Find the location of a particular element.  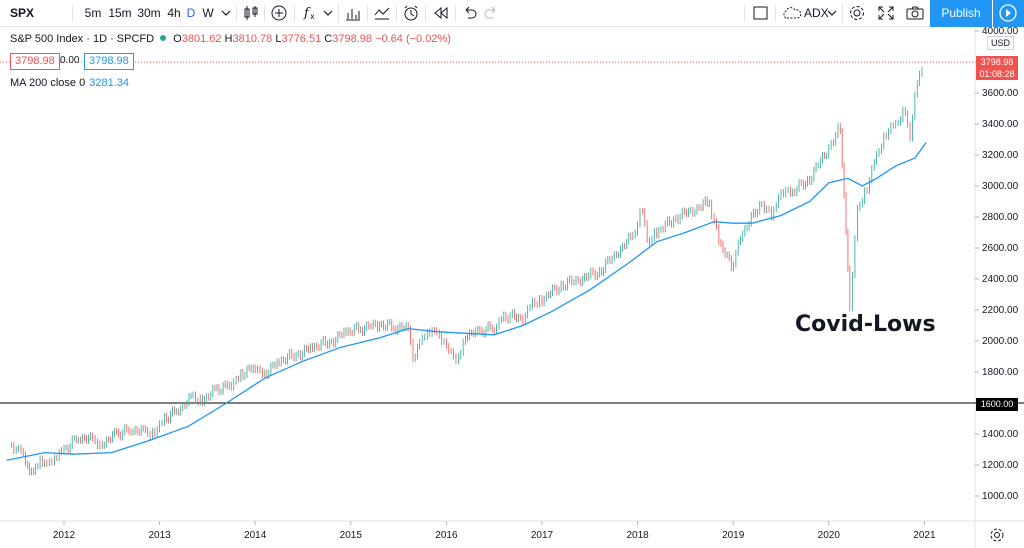

interval-4h-button: 4h is located at coordinates (174, 13).